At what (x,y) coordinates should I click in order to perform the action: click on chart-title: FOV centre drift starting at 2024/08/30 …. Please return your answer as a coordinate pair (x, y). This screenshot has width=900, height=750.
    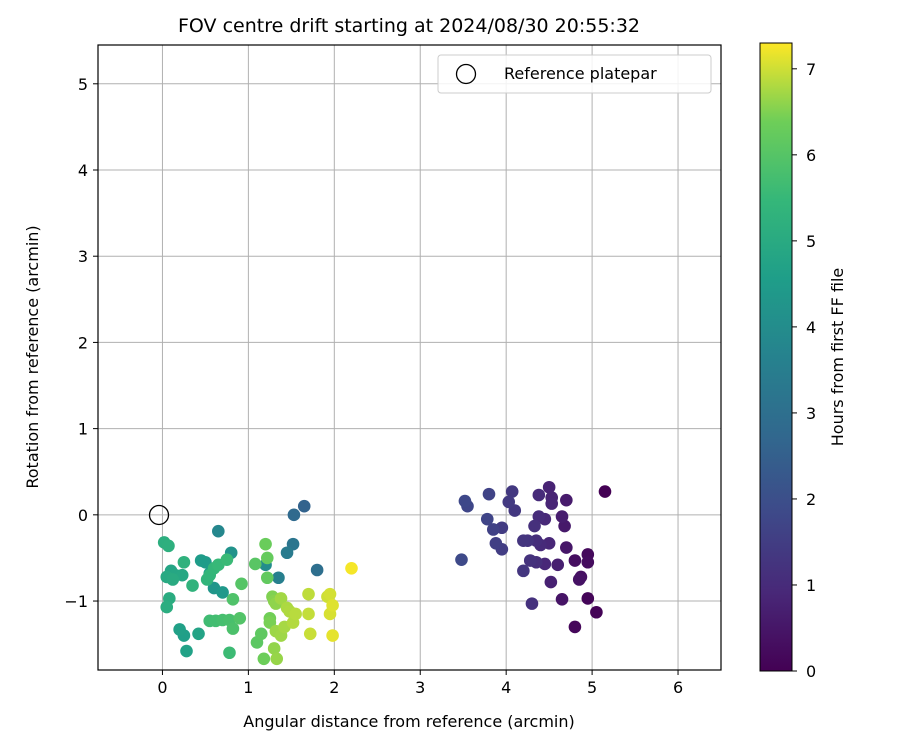
    Looking at the image, I should click on (409, 26).